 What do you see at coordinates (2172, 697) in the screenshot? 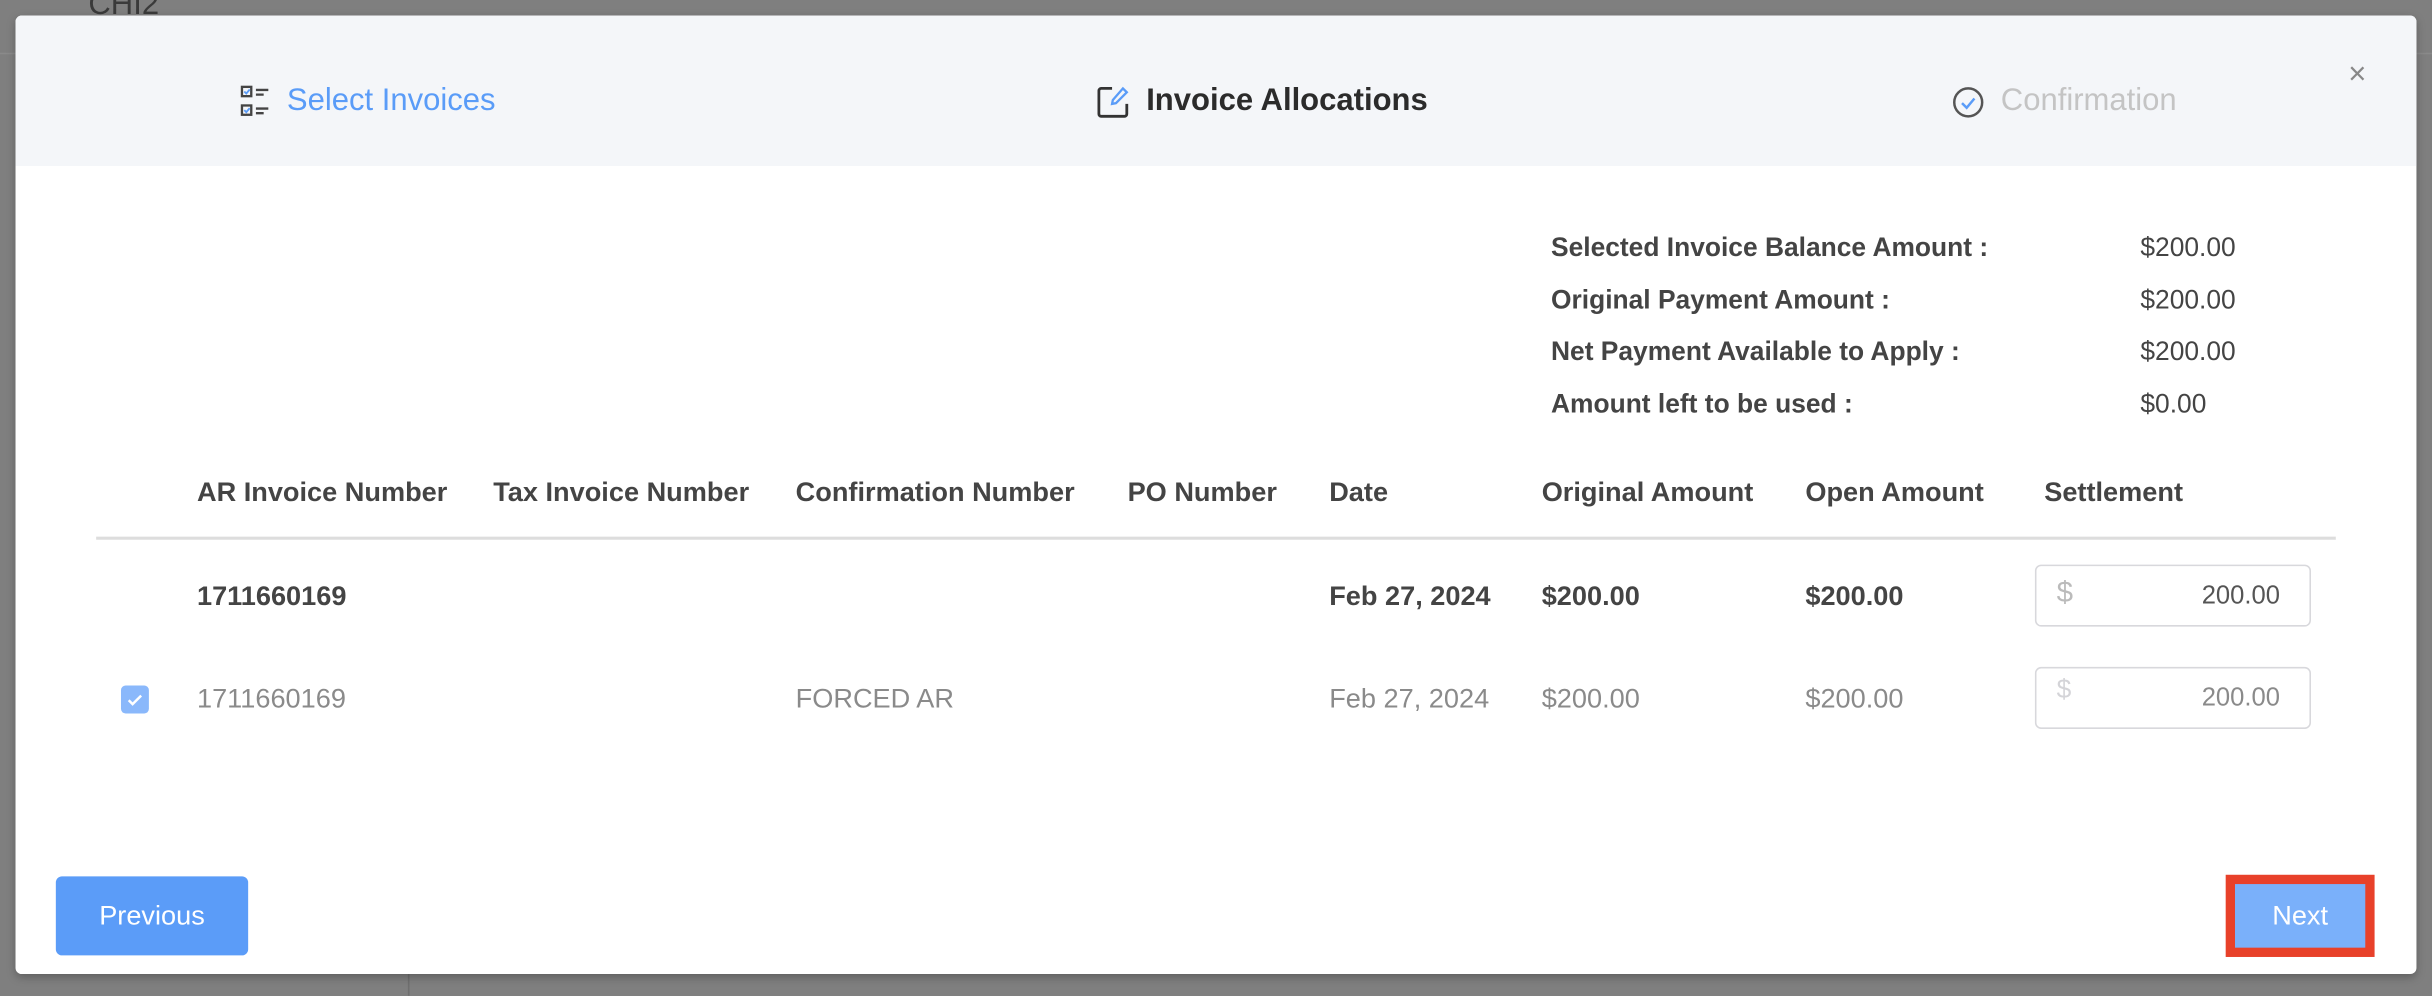
I see `settlement-input-disabled: $ 200.00` at bounding box center [2172, 697].